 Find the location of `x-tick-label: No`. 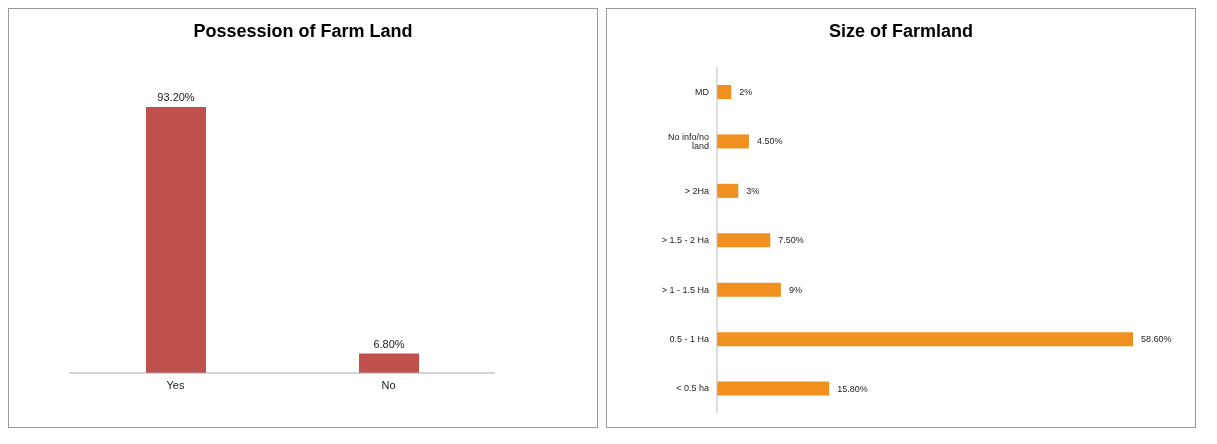

x-tick-label: No is located at coordinates (388, 384).